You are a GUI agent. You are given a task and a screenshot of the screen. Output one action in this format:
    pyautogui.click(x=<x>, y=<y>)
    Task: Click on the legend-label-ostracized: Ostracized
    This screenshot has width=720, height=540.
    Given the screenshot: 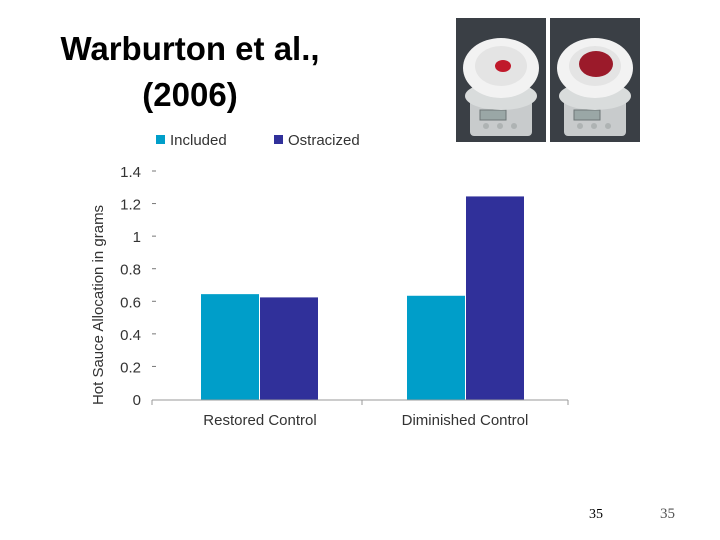 What is the action you would take?
    pyautogui.click(x=324, y=140)
    